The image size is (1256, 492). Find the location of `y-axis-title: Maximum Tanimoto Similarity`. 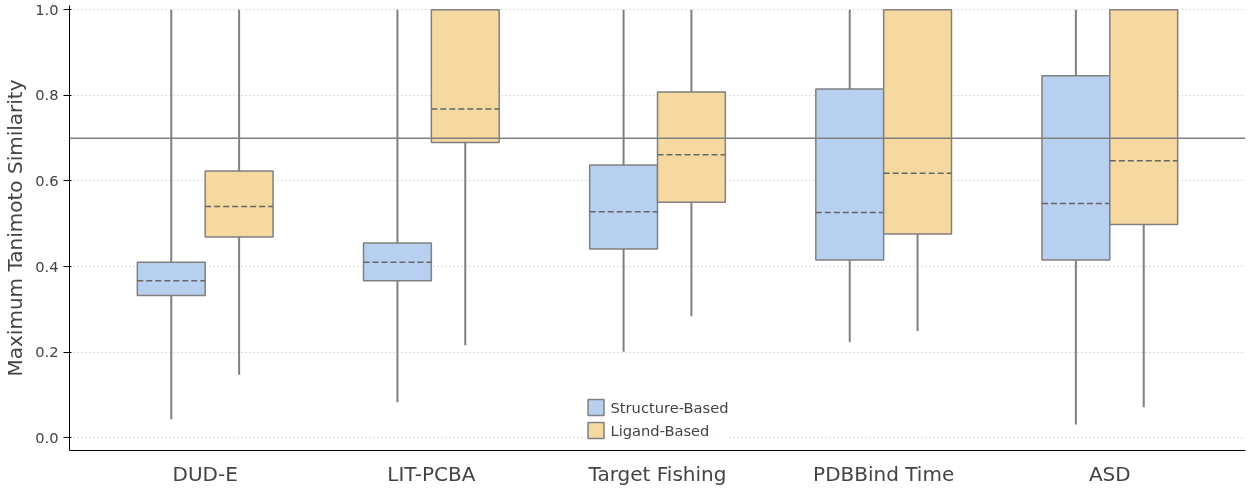

y-axis-title: Maximum Tanimoto Similarity is located at coordinates (15, 228).